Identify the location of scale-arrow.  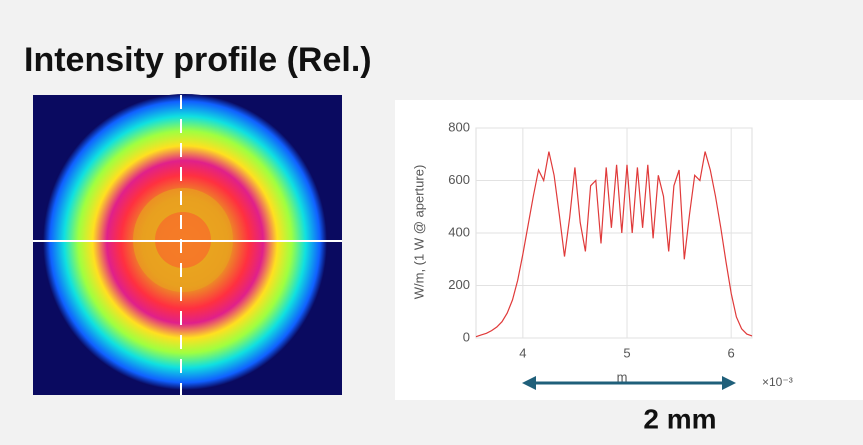
(629, 383).